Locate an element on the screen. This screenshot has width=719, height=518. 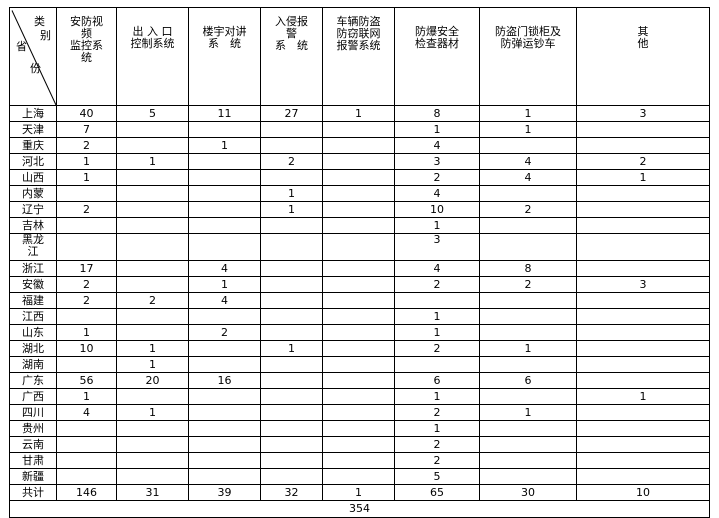
table-row: 浙江 17 4 4 8 is located at coordinates (359, 268).